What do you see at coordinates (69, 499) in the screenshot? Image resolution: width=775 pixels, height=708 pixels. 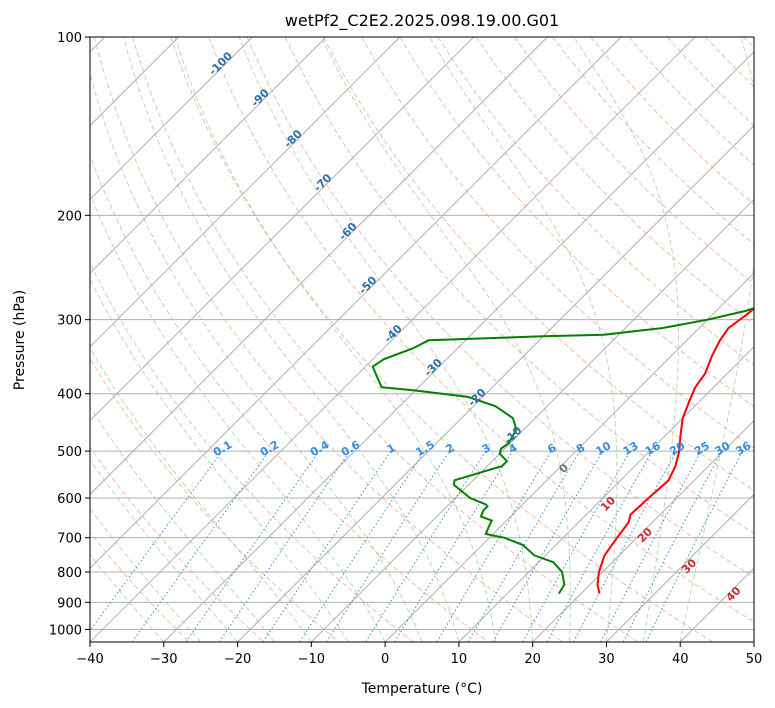 I see `y-tick-label: 600` at bounding box center [69, 499].